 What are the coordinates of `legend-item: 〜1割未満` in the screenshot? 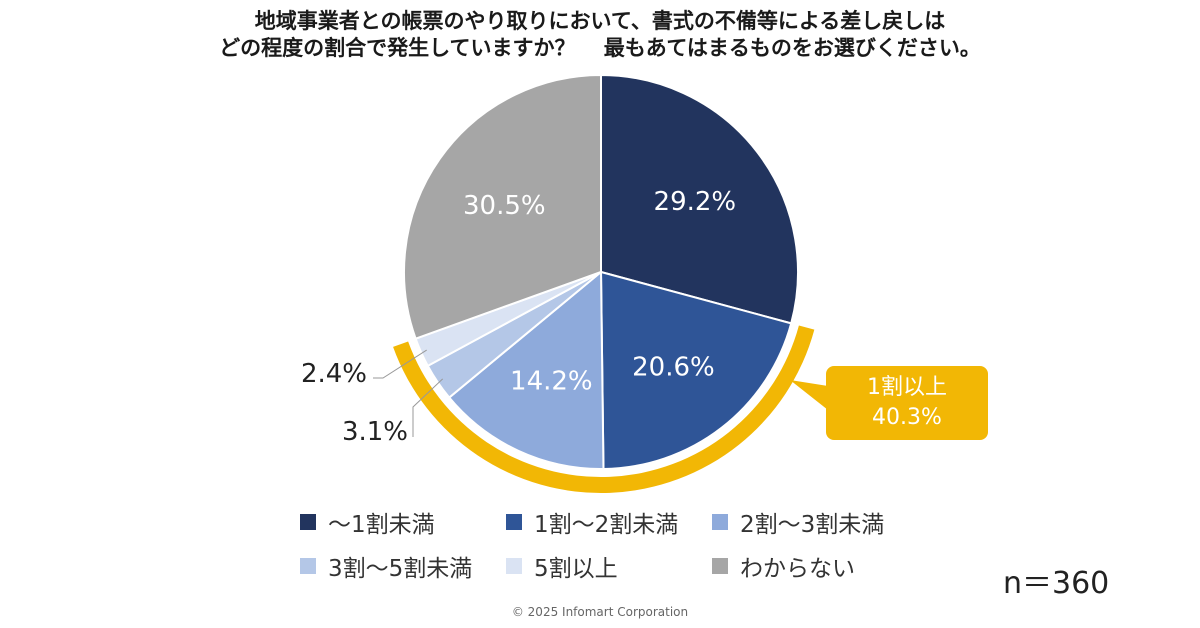 It's located at (403, 522).